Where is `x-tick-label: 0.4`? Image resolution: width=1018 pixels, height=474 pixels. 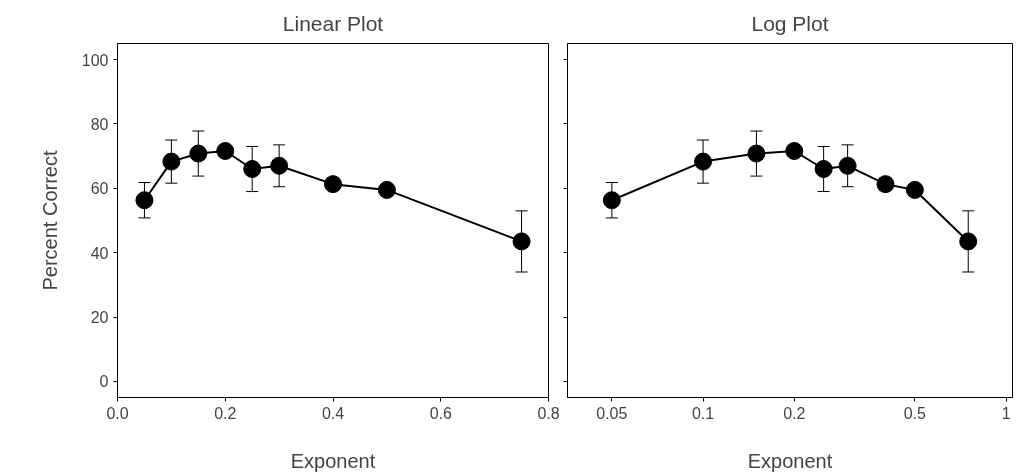 x-tick-label: 0.4 is located at coordinates (333, 413).